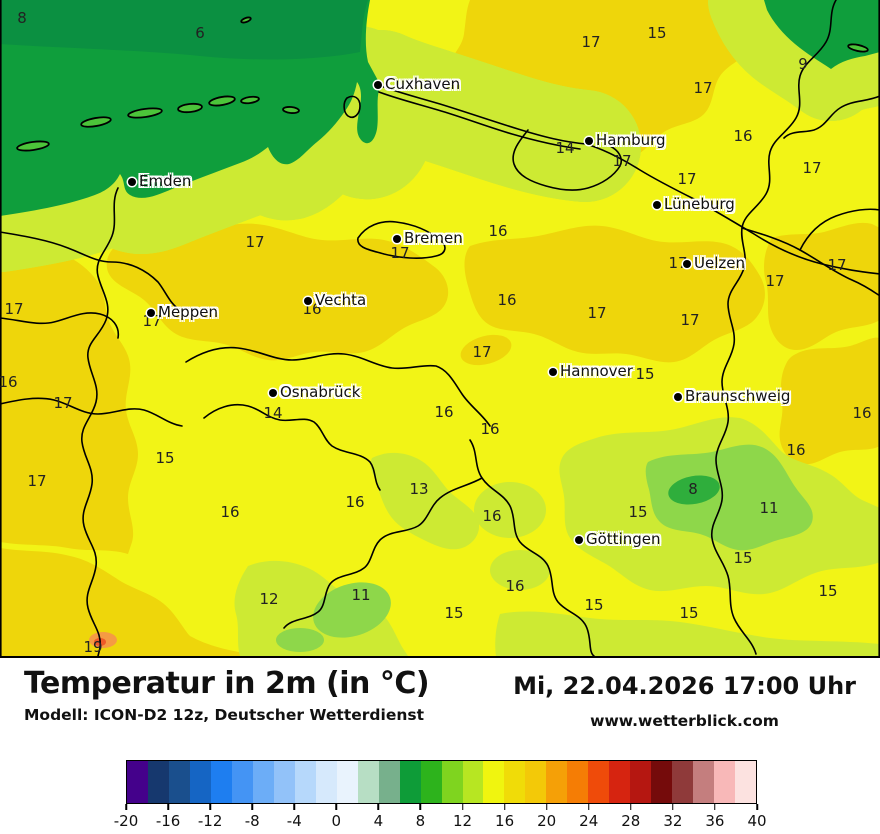  What do you see at coordinates (168, 821) in the screenshot?
I see `colorbar-tick-value: -16` at bounding box center [168, 821].